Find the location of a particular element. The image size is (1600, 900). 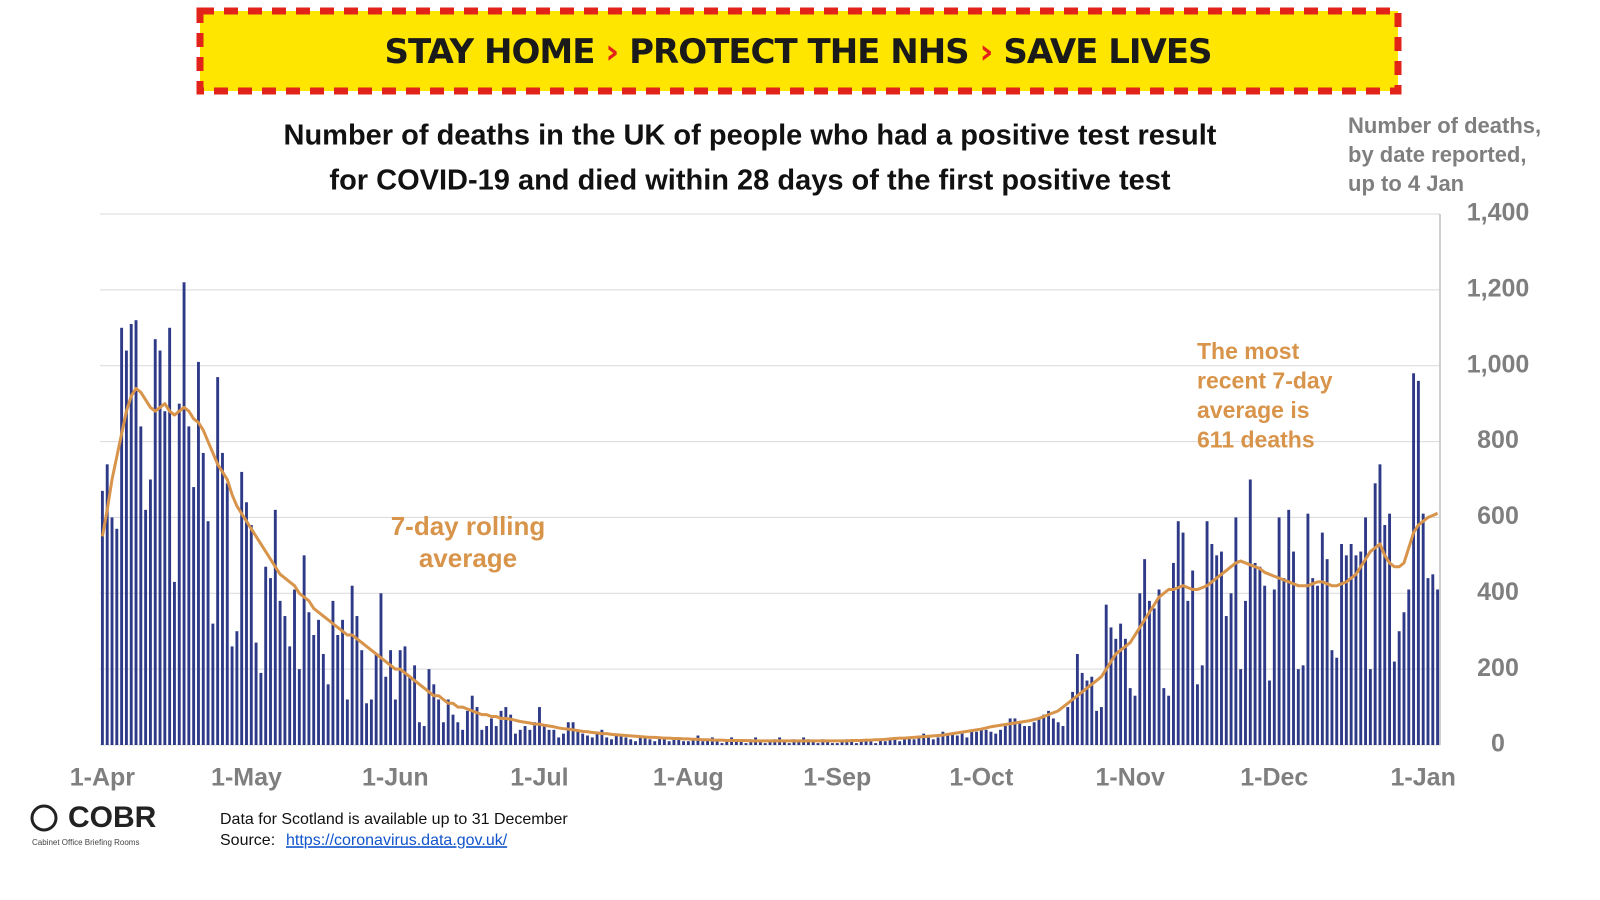

chevron: › is located at coordinates (611, 52).